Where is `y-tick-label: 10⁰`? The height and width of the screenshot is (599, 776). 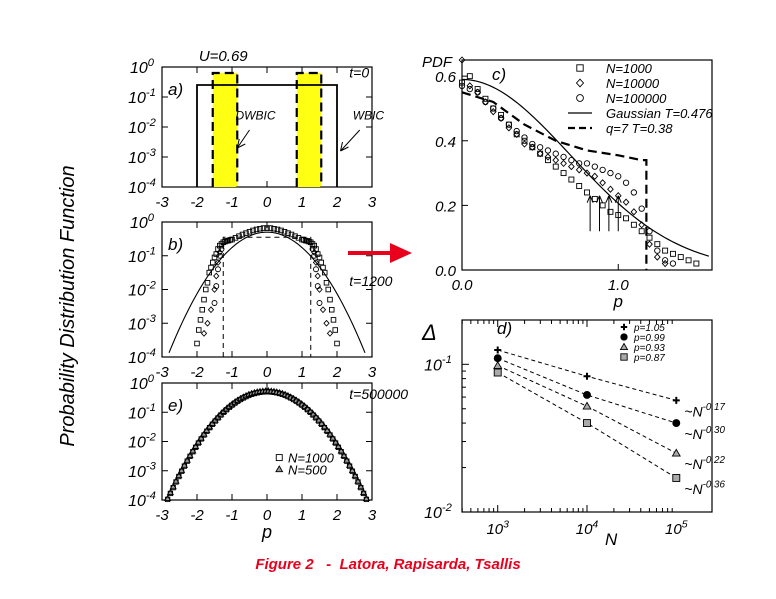
y-tick-label: 10⁰ is located at coordinates (142, 67).